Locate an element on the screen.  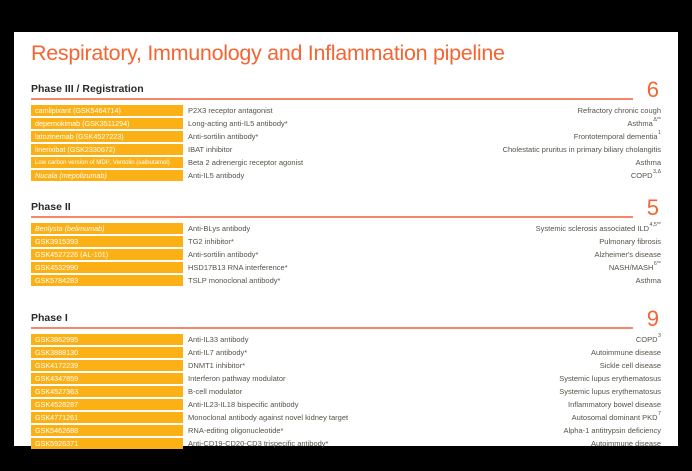
mechanism-cell: Anti-IL7 antibody* is located at coordinates (218, 352).